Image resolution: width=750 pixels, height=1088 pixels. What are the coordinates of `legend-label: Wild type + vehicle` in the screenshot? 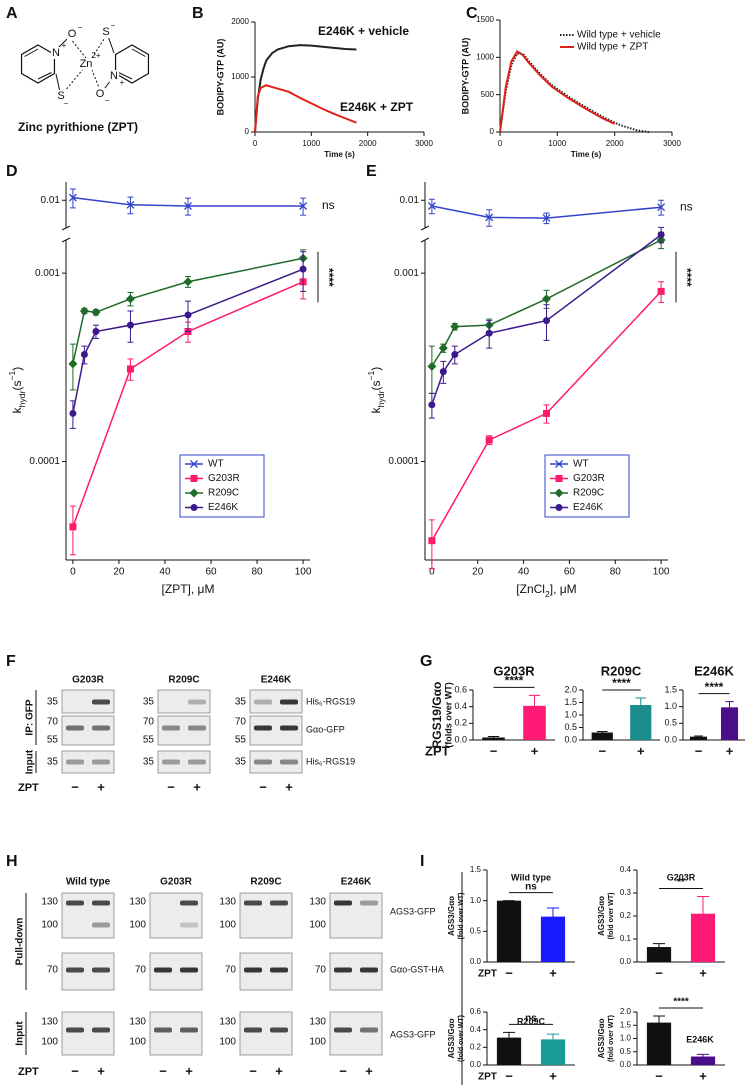 It's located at (619, 35).